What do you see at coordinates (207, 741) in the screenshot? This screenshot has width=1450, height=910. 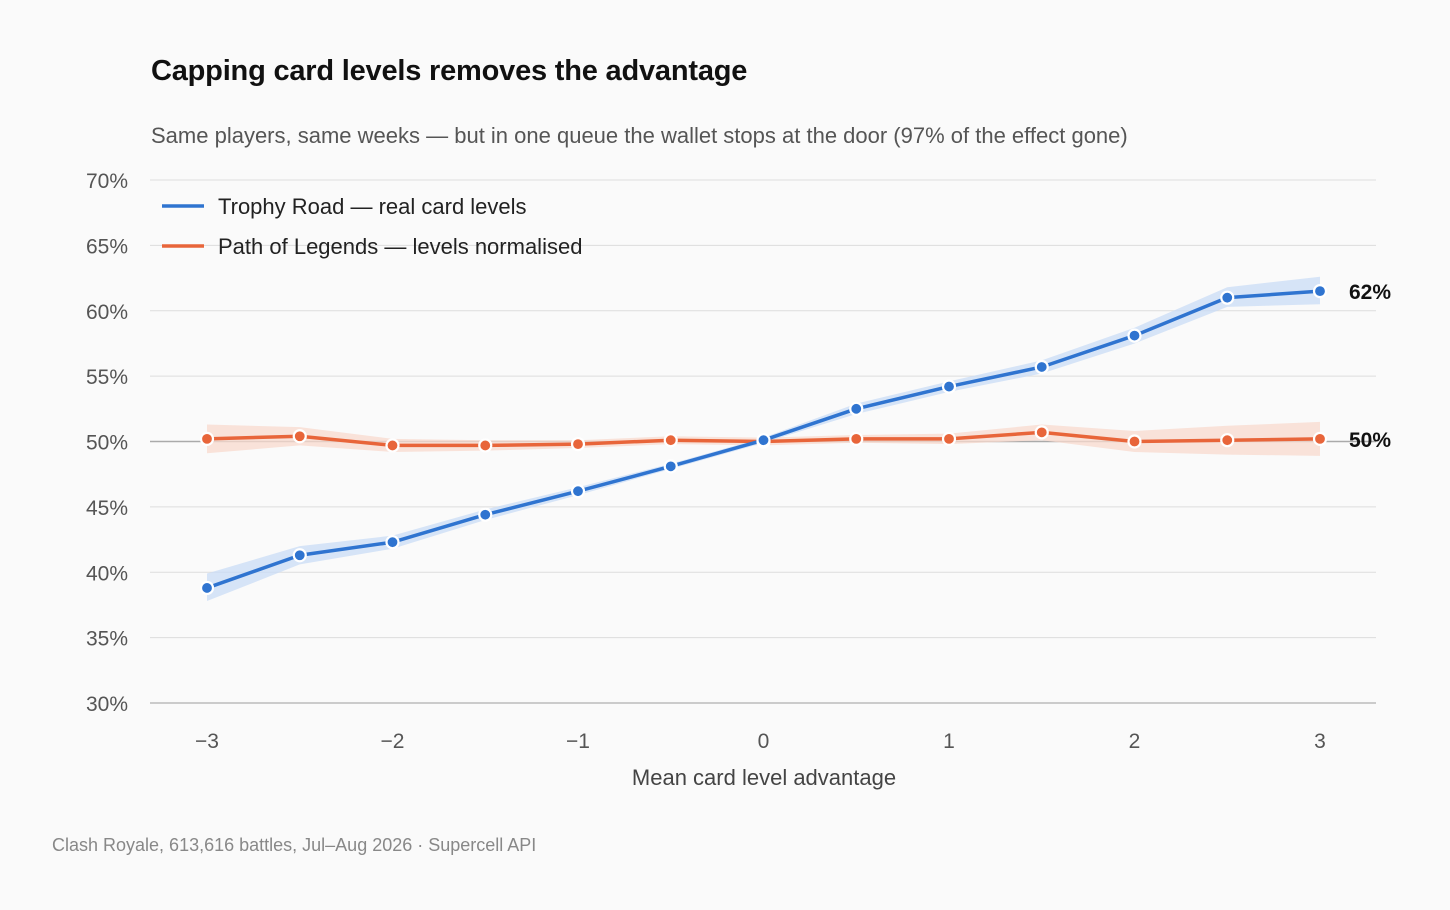 I see `x-tick-label: −3` at bounding box center [207, 741].